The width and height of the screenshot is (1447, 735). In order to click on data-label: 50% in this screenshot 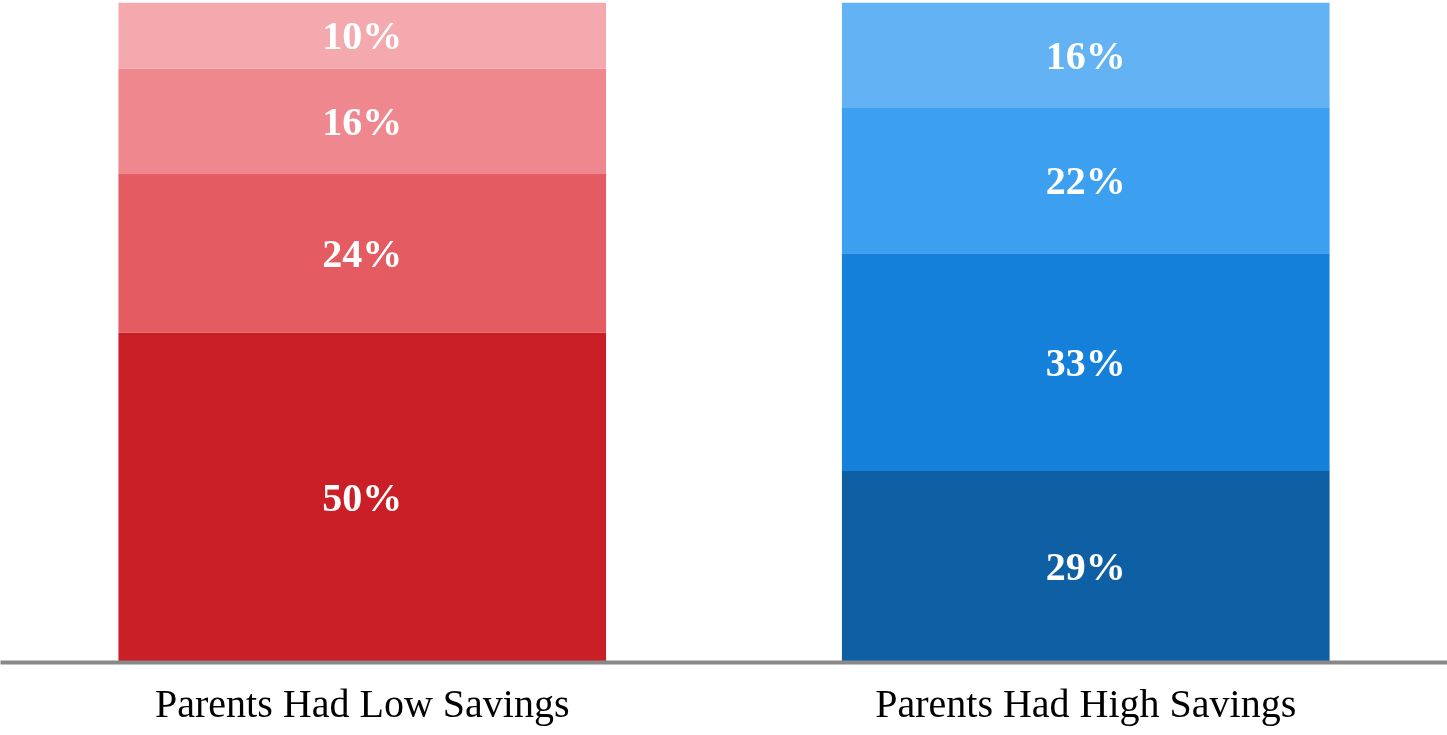, I will do `click(362, 497)`.